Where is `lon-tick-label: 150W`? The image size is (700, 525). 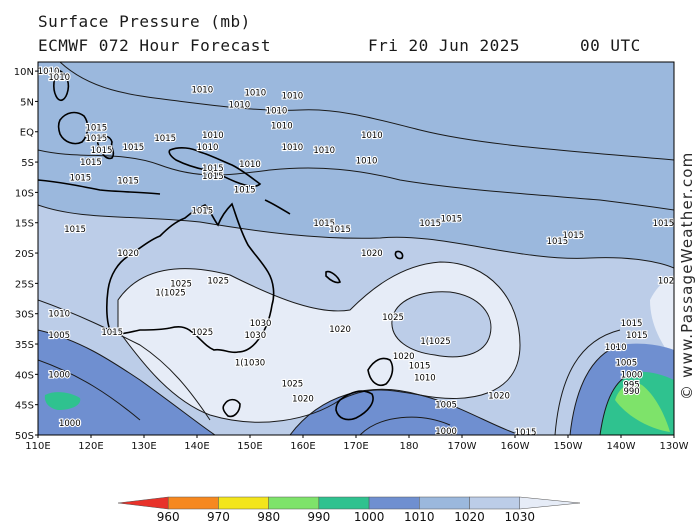 lon-tick-label: 150W is located at coordinates (568, 446).